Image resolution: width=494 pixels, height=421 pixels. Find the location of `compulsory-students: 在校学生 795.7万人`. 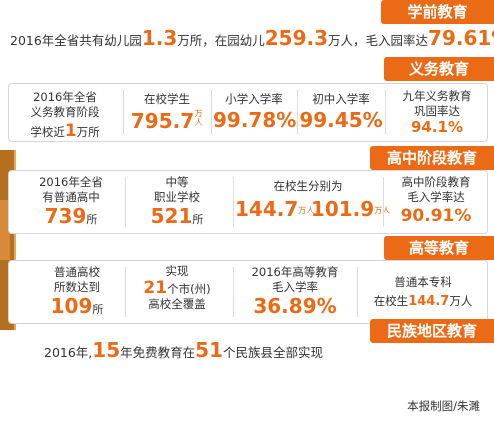

compulsory-students: 在校学生 795.7万人 is located at coordinates (167, 112).